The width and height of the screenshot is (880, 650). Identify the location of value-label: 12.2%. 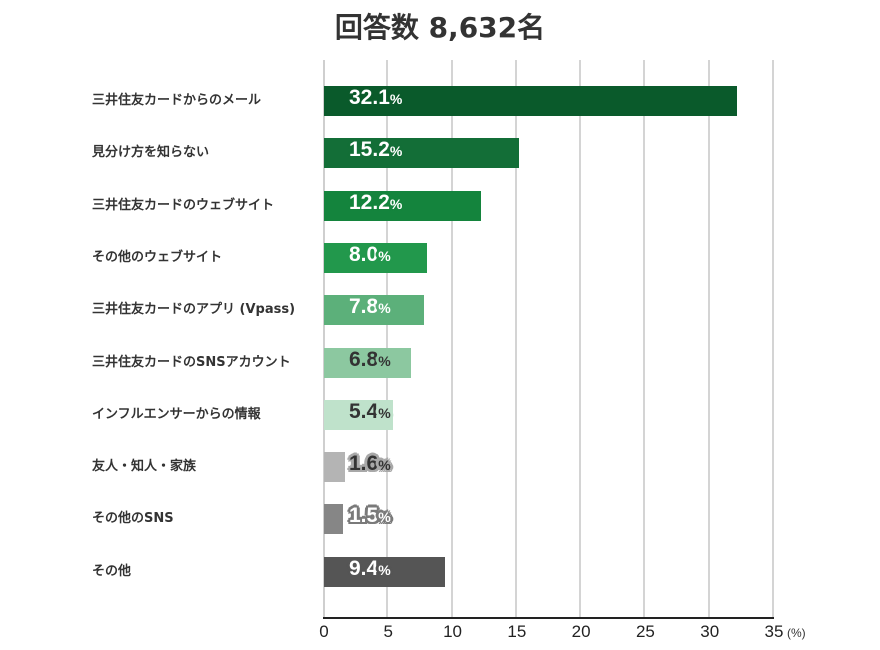
(375, 204).